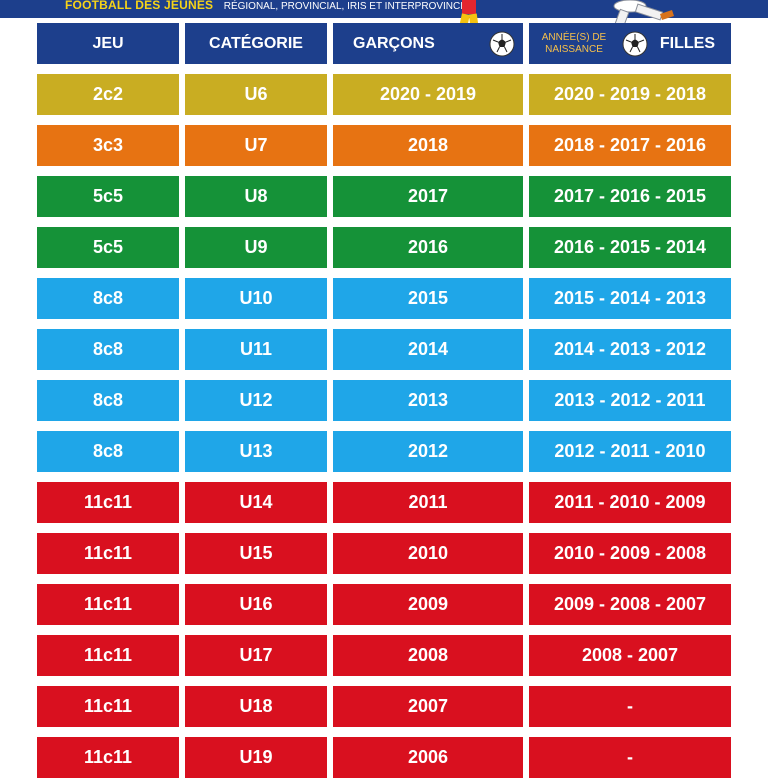 This screenshot has height=778, width=768. What do you see at coordinates (428, 247) in the screenshot?
I see `cell-garcons: 2016` at bounding box center [428, 247].